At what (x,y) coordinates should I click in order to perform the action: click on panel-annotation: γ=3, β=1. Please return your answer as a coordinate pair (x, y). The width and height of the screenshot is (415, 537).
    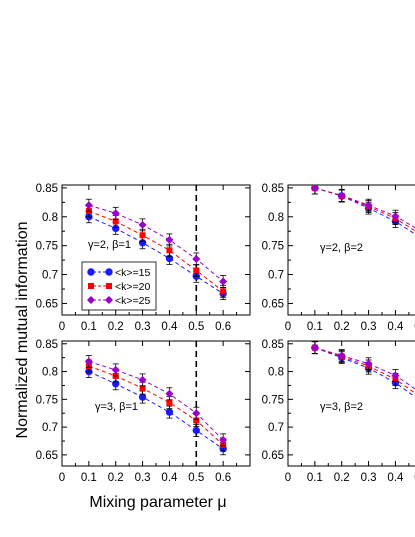
    Looking at the image, I should click on (116, 407).